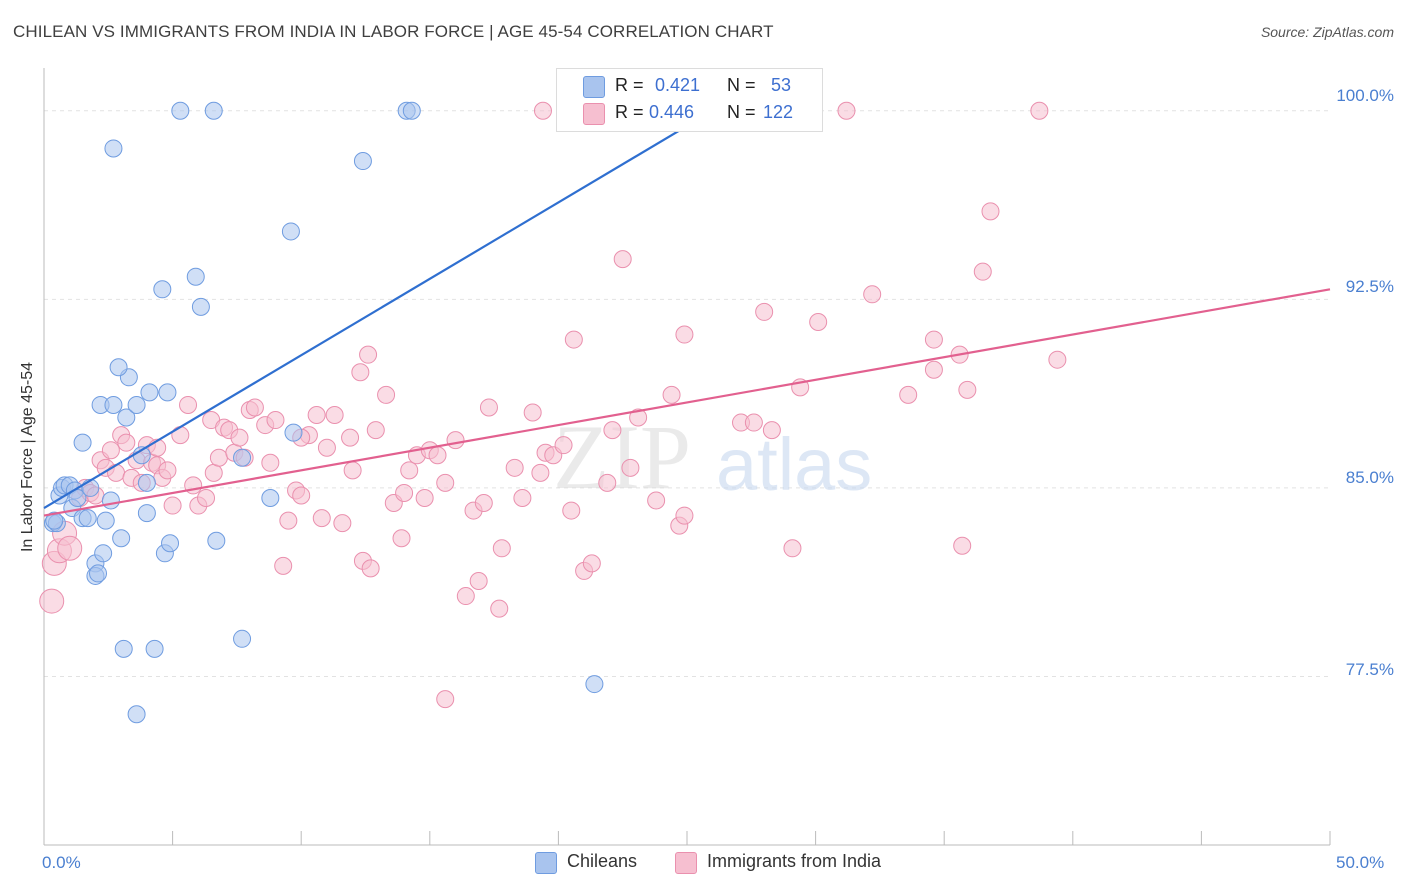  What do you see at coordinates (794, 861) in the screenshot?
I see `bottom-legend-label-india: Immigrants from India` at bounding box center [794, 861].